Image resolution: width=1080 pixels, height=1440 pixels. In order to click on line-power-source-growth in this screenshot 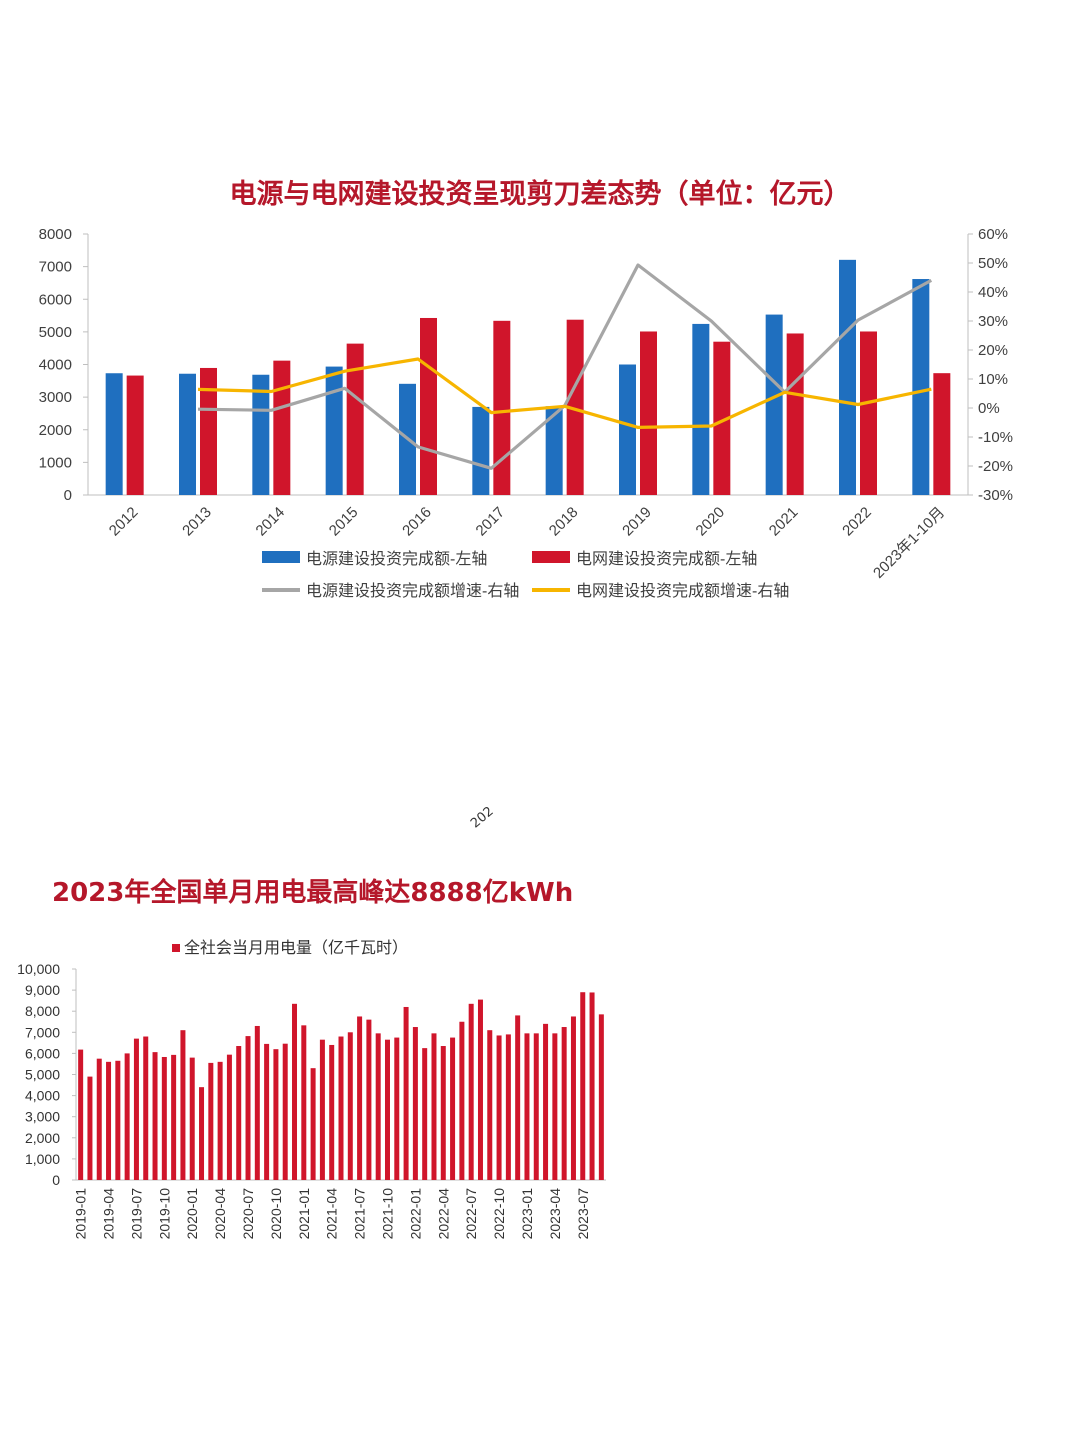, I will do `click(565, 366)`.